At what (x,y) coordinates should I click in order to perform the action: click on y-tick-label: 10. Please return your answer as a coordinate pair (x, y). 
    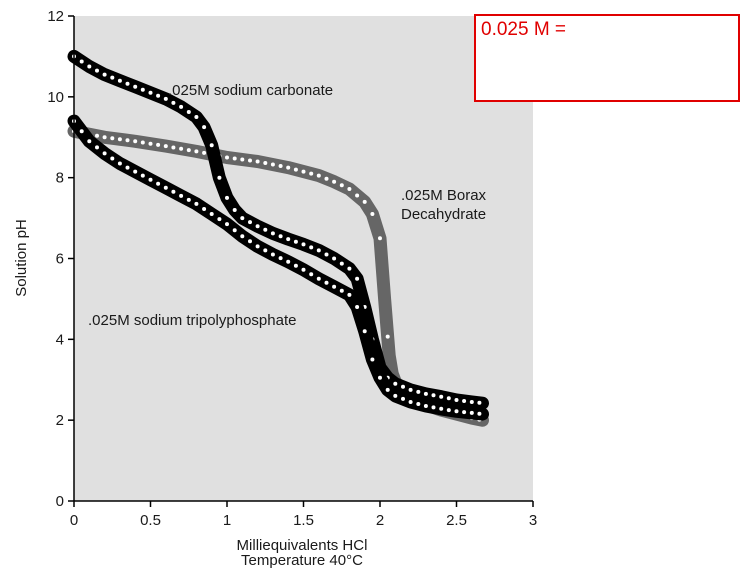
    Looking at the image, I should click on (55, 97).